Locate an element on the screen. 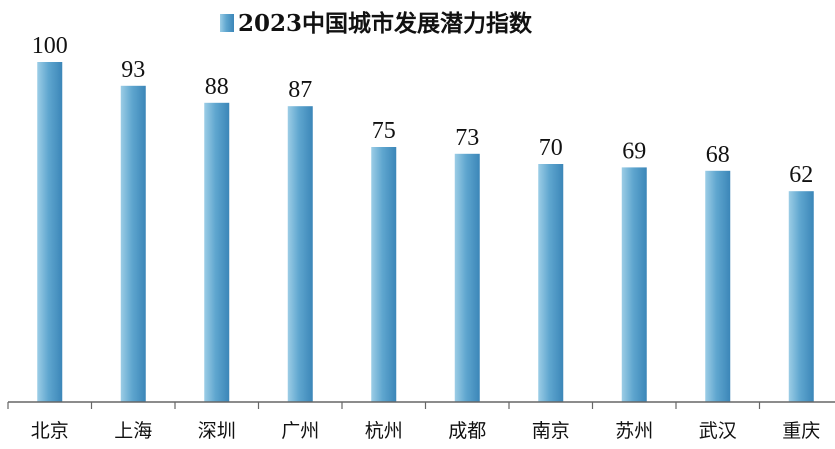  x-tick-label: 北京 is located at coordinates (50, 431).